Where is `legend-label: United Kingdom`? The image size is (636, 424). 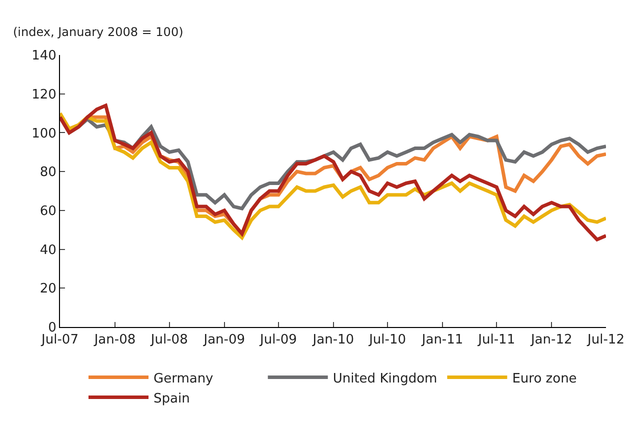
legend-label: United Kingdom is located at coordinates (385, 378).